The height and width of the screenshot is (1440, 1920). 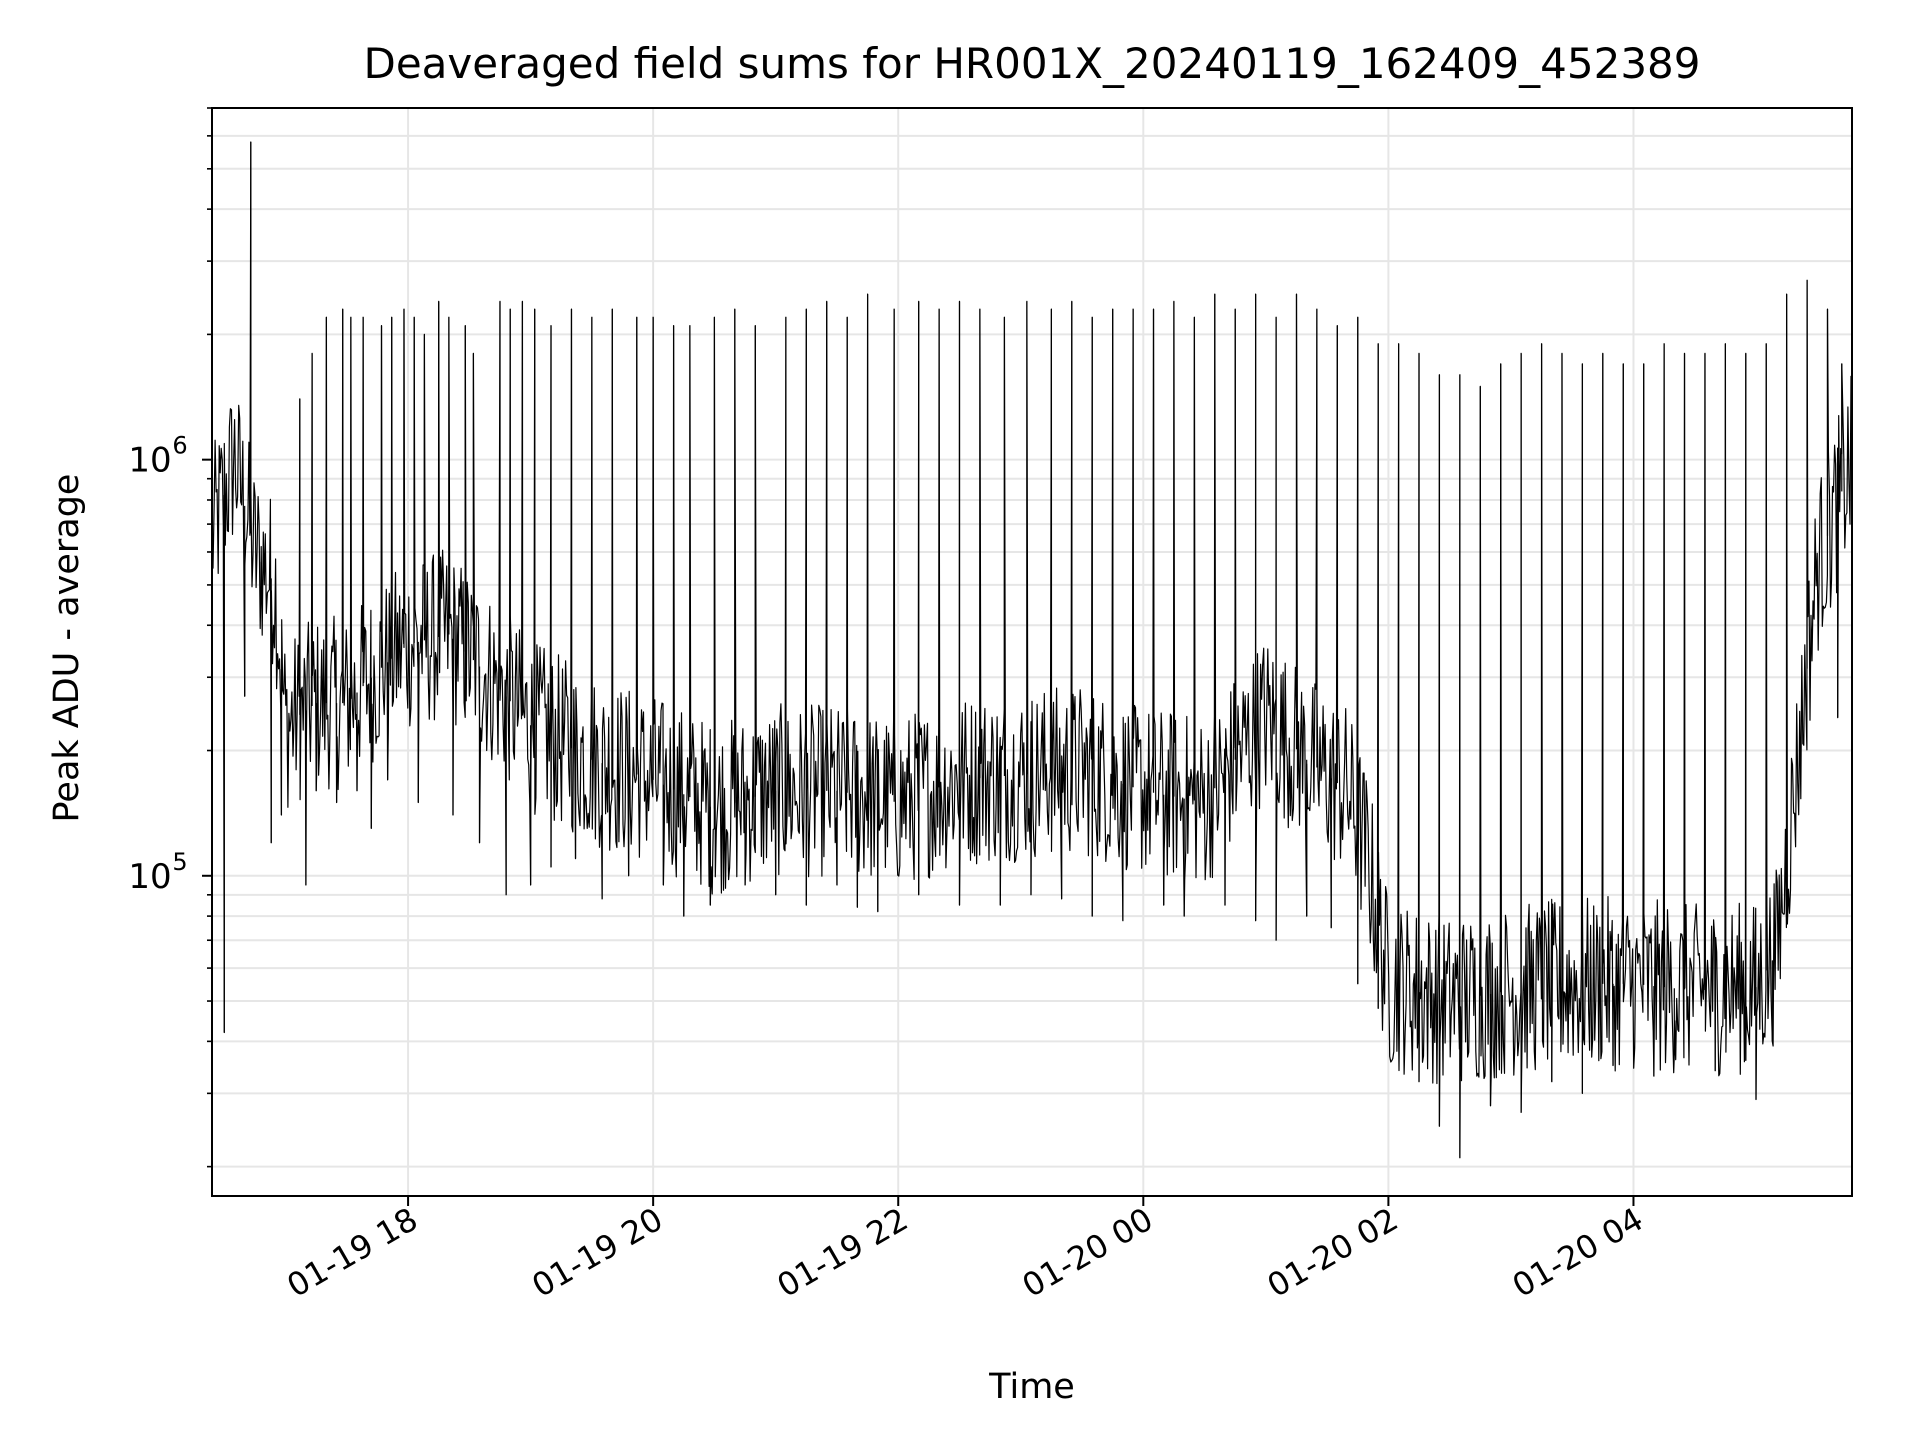 I want to click on y-axis-label: Peak ADU - average, so click(x=67, y=648).